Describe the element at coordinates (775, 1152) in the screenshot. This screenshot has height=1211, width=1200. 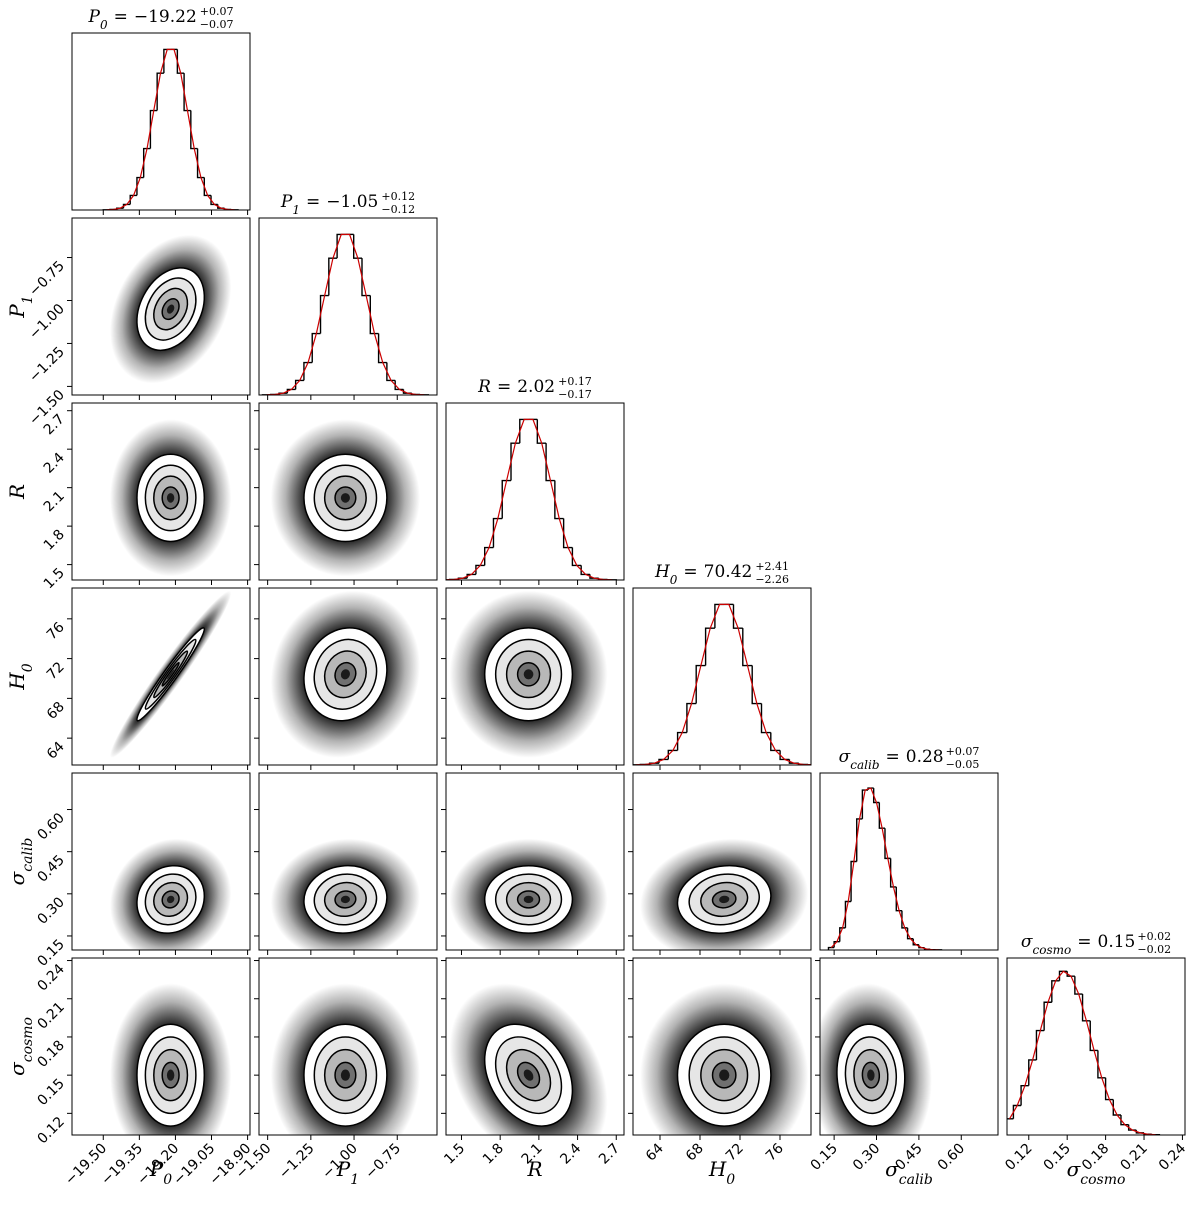
I see `x-tick-label: 76` at that location.